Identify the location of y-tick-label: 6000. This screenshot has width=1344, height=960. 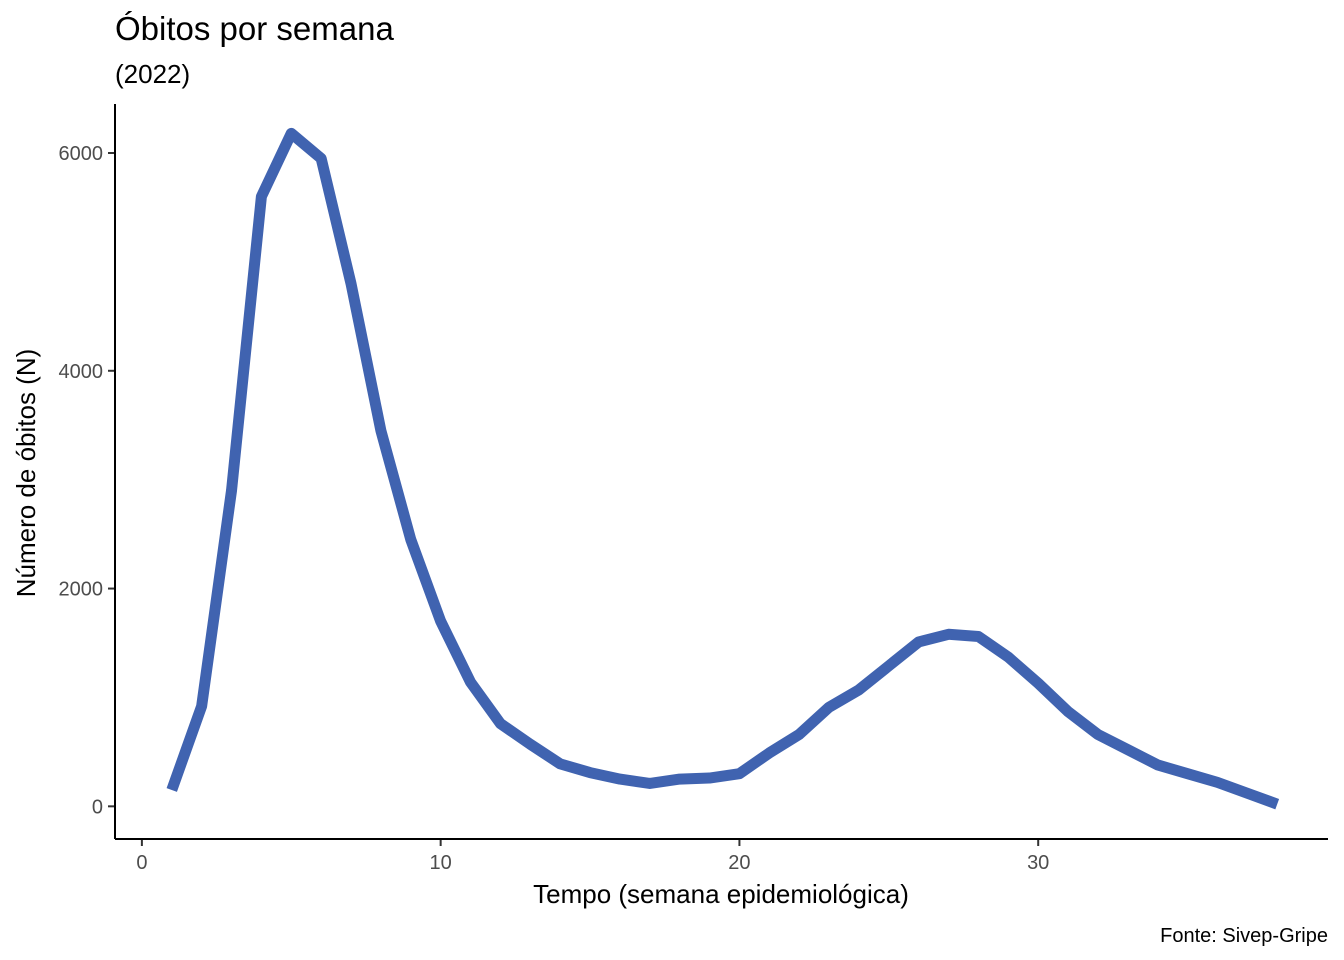
(81, 154).